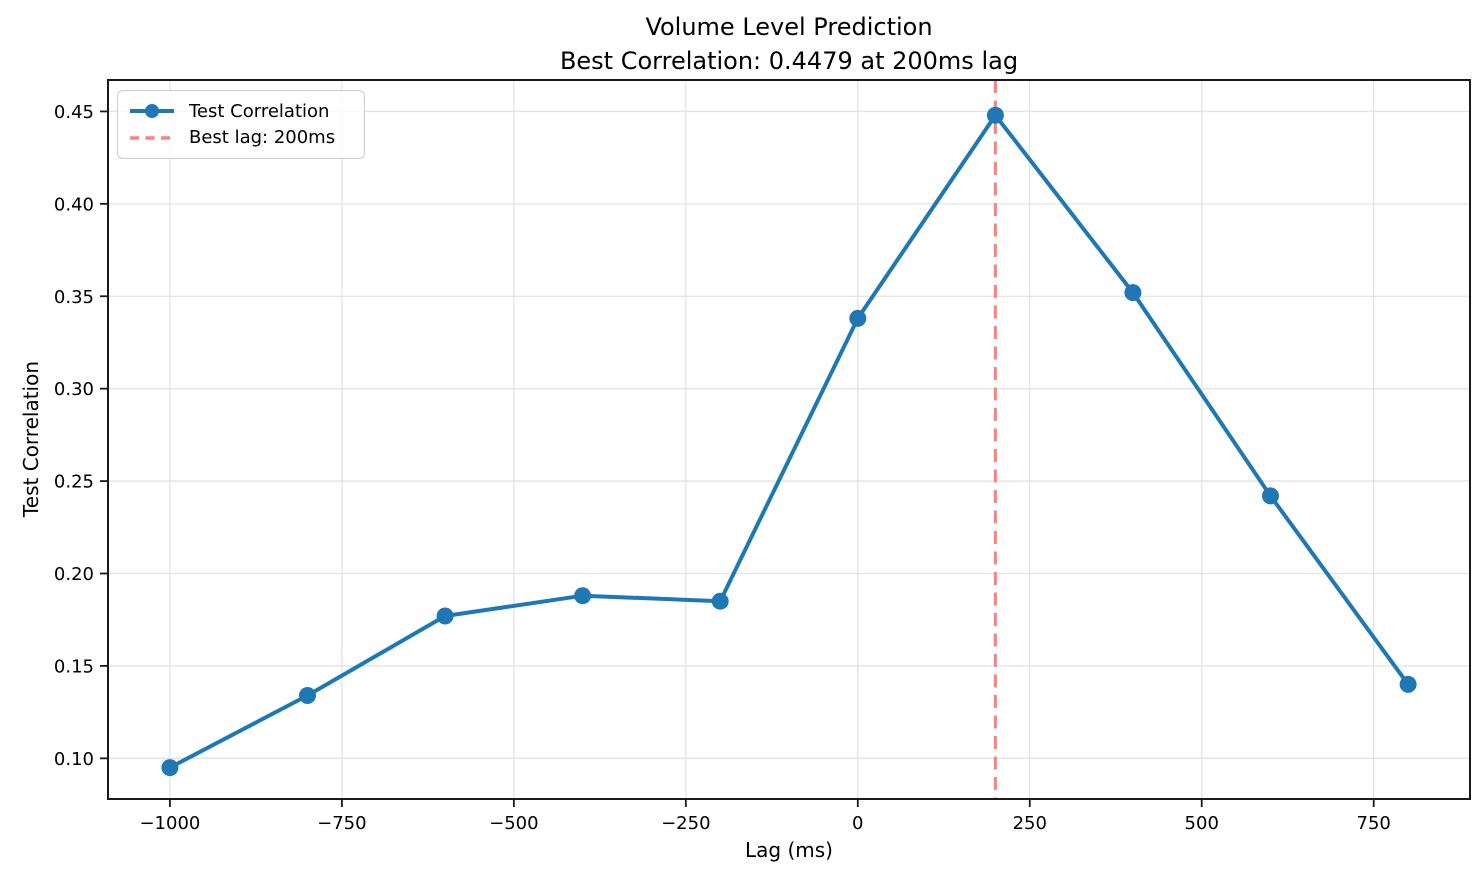 This screenshot has height=882, width=1484. Describe the element at coordinates (74, 112) in the screenshot. I see `y-tick-label: 0.45` at that location.